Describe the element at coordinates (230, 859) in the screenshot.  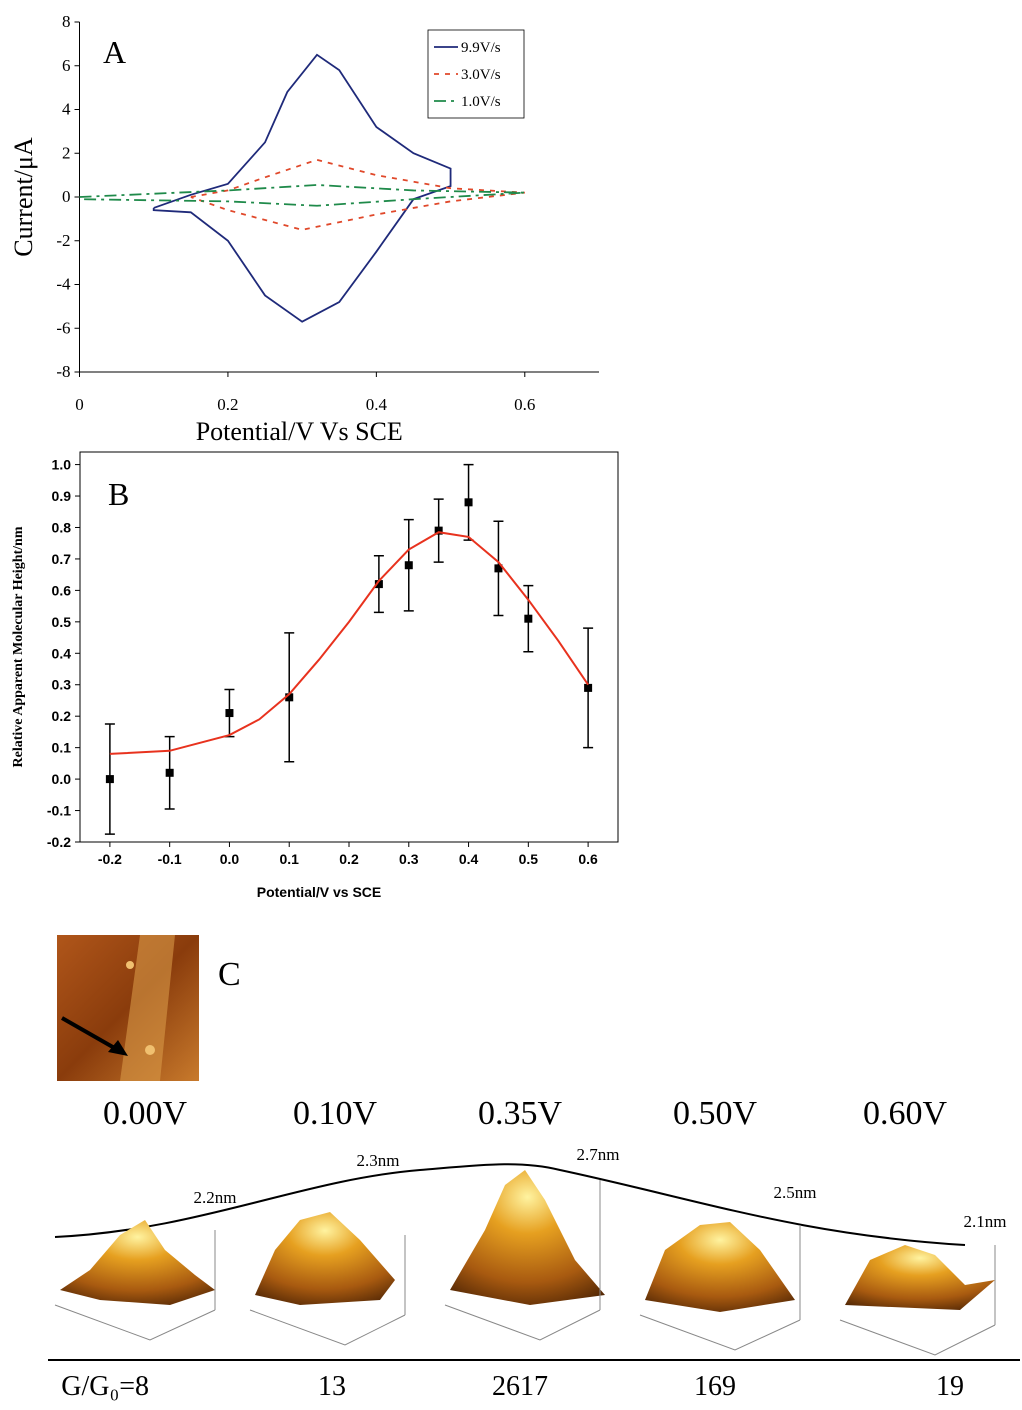
I see `x-tick-label: 0.0` at that location.